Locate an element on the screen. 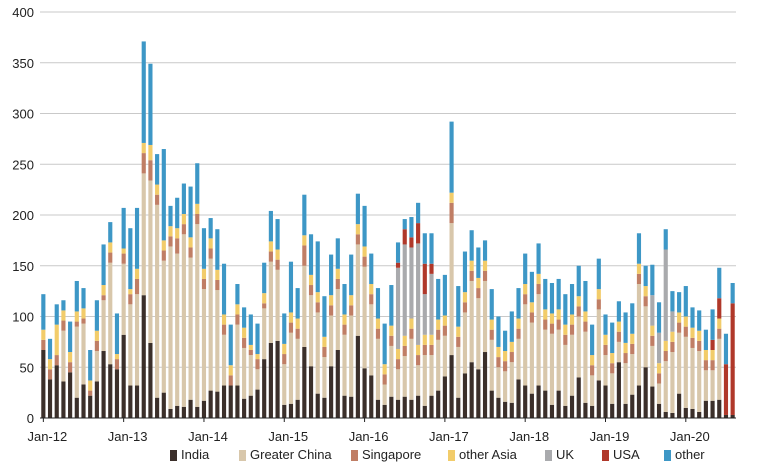  y-tick-label: 250 is located at coordinates (23, 164).